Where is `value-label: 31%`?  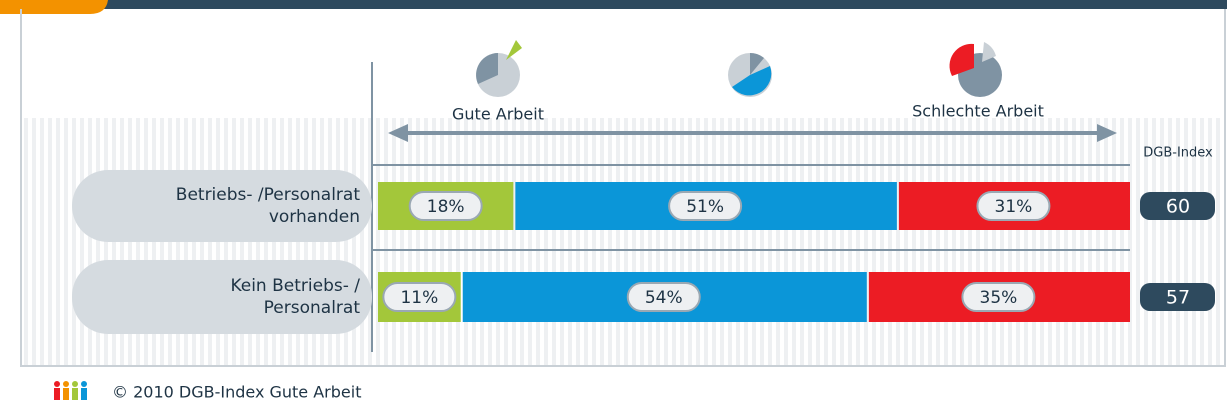
value-label: 31% is located at coordinates (1014, 207).